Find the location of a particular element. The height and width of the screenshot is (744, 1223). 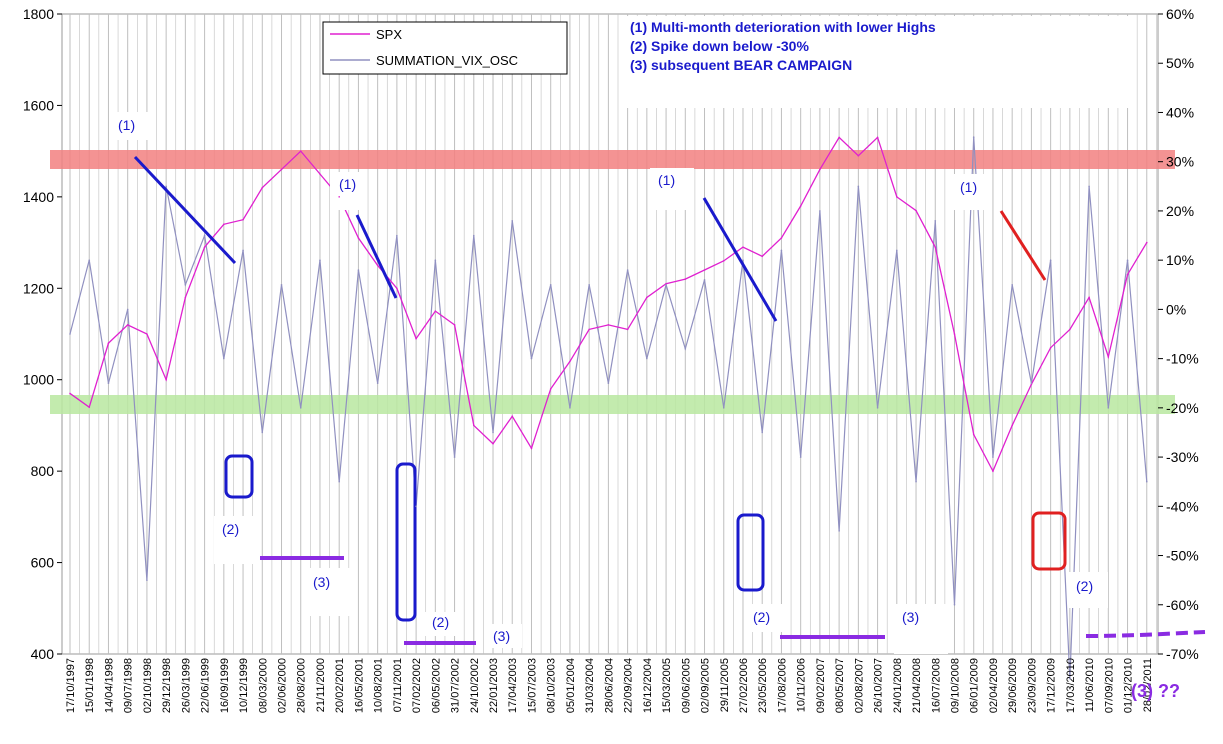

x-tick-label: 17/03/2010 is located at coordinates (1071, 685).